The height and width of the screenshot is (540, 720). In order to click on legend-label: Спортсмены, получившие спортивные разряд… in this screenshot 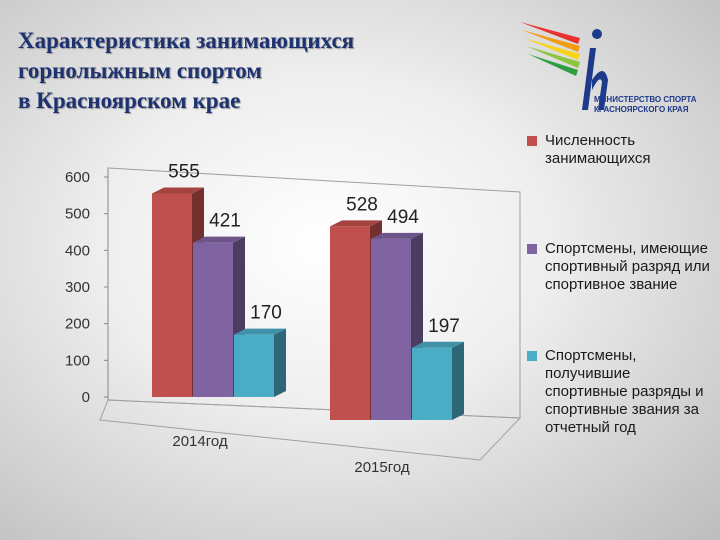, I will do `click(624, 391)`.